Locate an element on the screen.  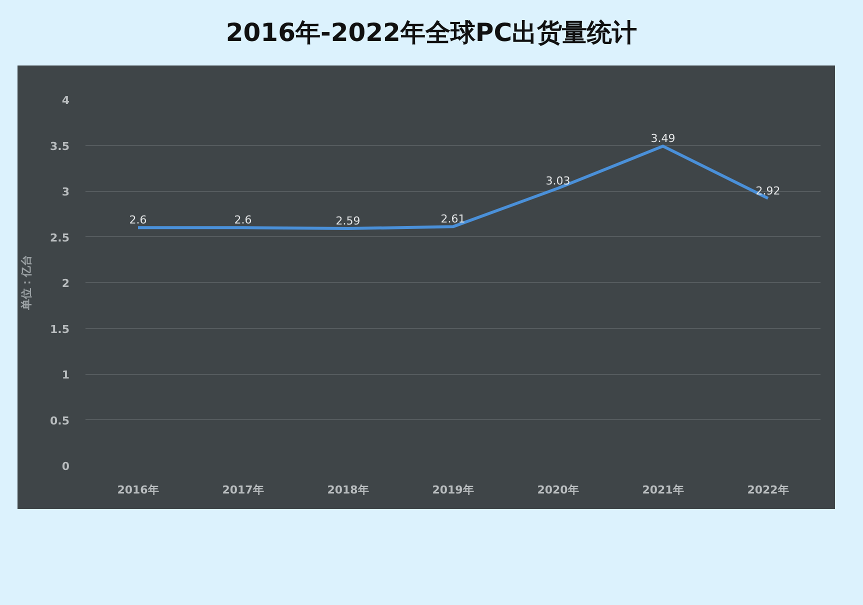
y-tick-label: 3.5 is located at coordinates (60, 146).